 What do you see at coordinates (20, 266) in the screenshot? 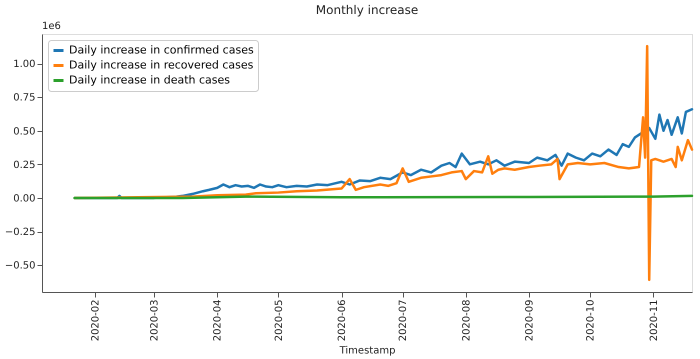
I see `y-tick-label: −0.50` at bounding box center [20, 266].